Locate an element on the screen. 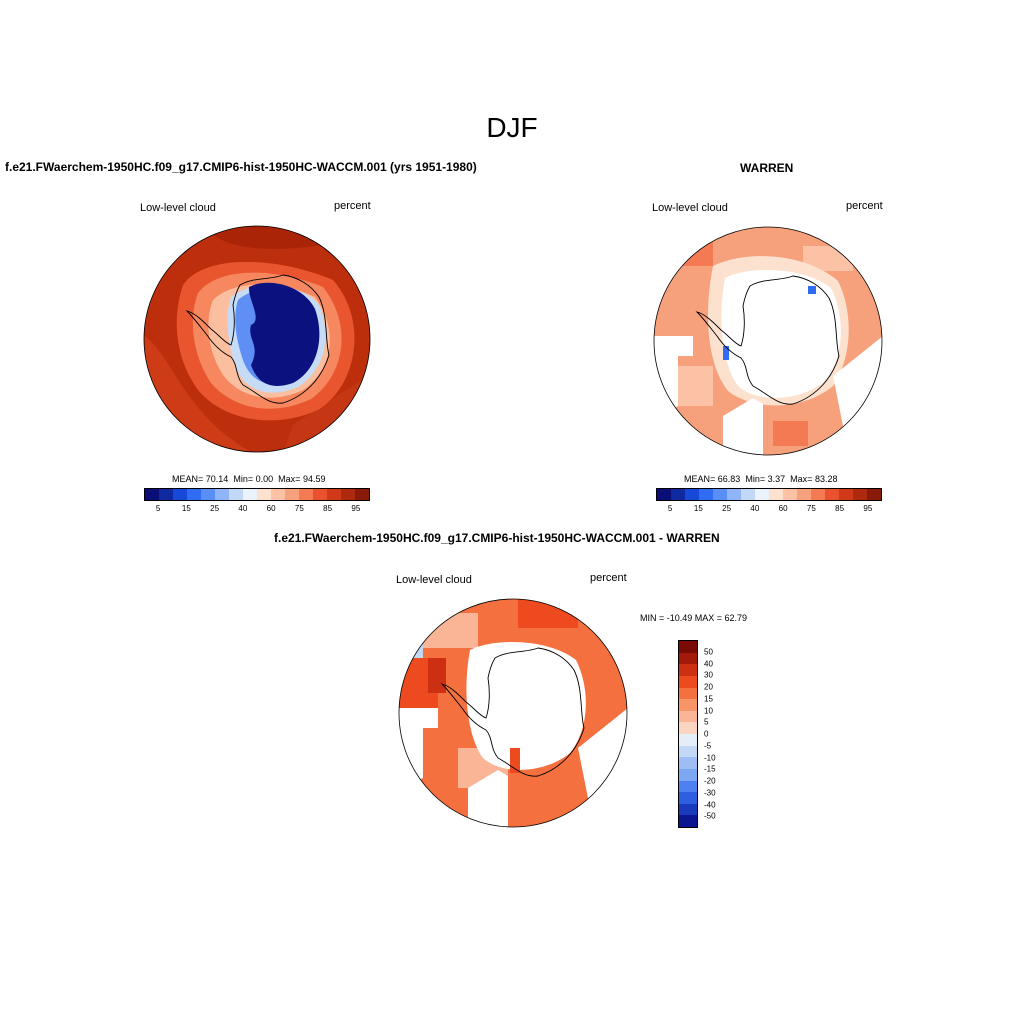 The image size is (1024, 1024). panel2-min-value: 3.37 is located at coordinates (776, 479).